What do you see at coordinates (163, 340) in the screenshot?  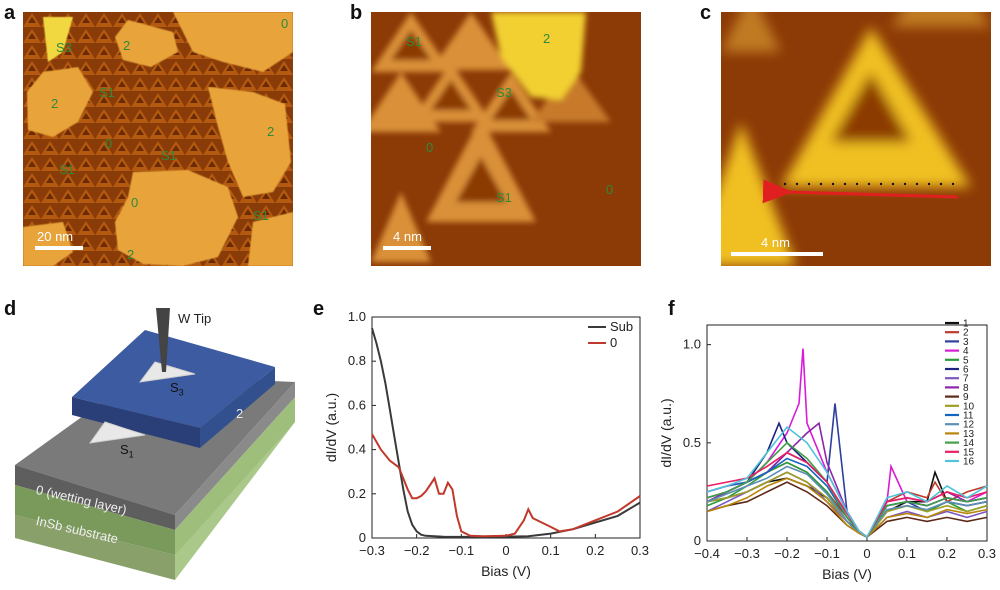 I see `w-tip-icon` at bounding box center [163, 340].